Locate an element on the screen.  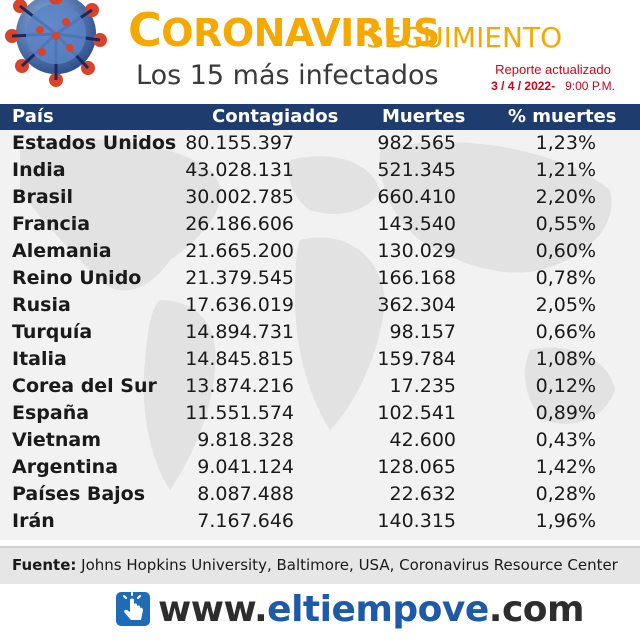
click-hand-icon is located at coordinates (133, 609).